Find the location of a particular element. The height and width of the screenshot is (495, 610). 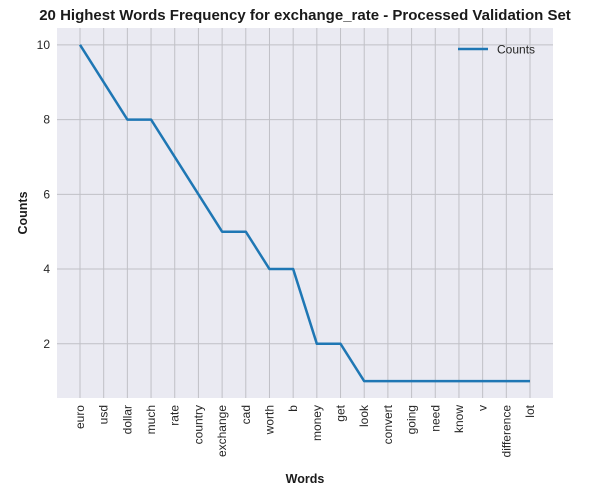

y-tick-label: 2 is located at coordinates (46, 344).